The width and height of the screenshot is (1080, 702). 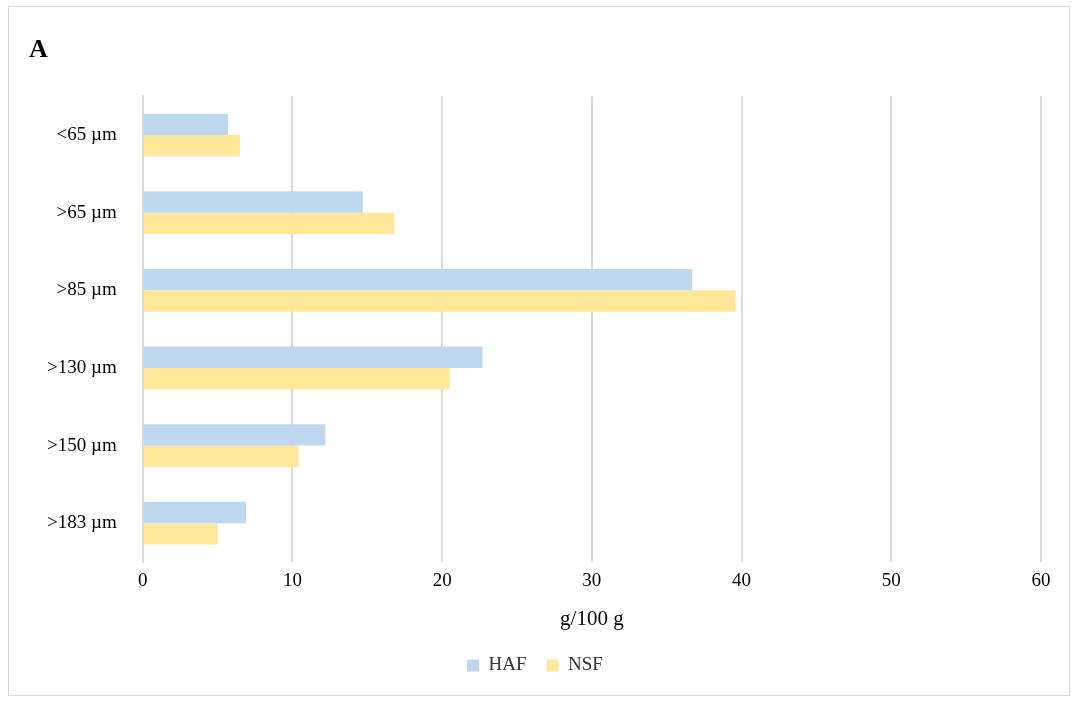 What do you see at coordinates (1041, 580) in the screenshot?
I see `x-tick-label: 60` at bounding box center [1041, 580].